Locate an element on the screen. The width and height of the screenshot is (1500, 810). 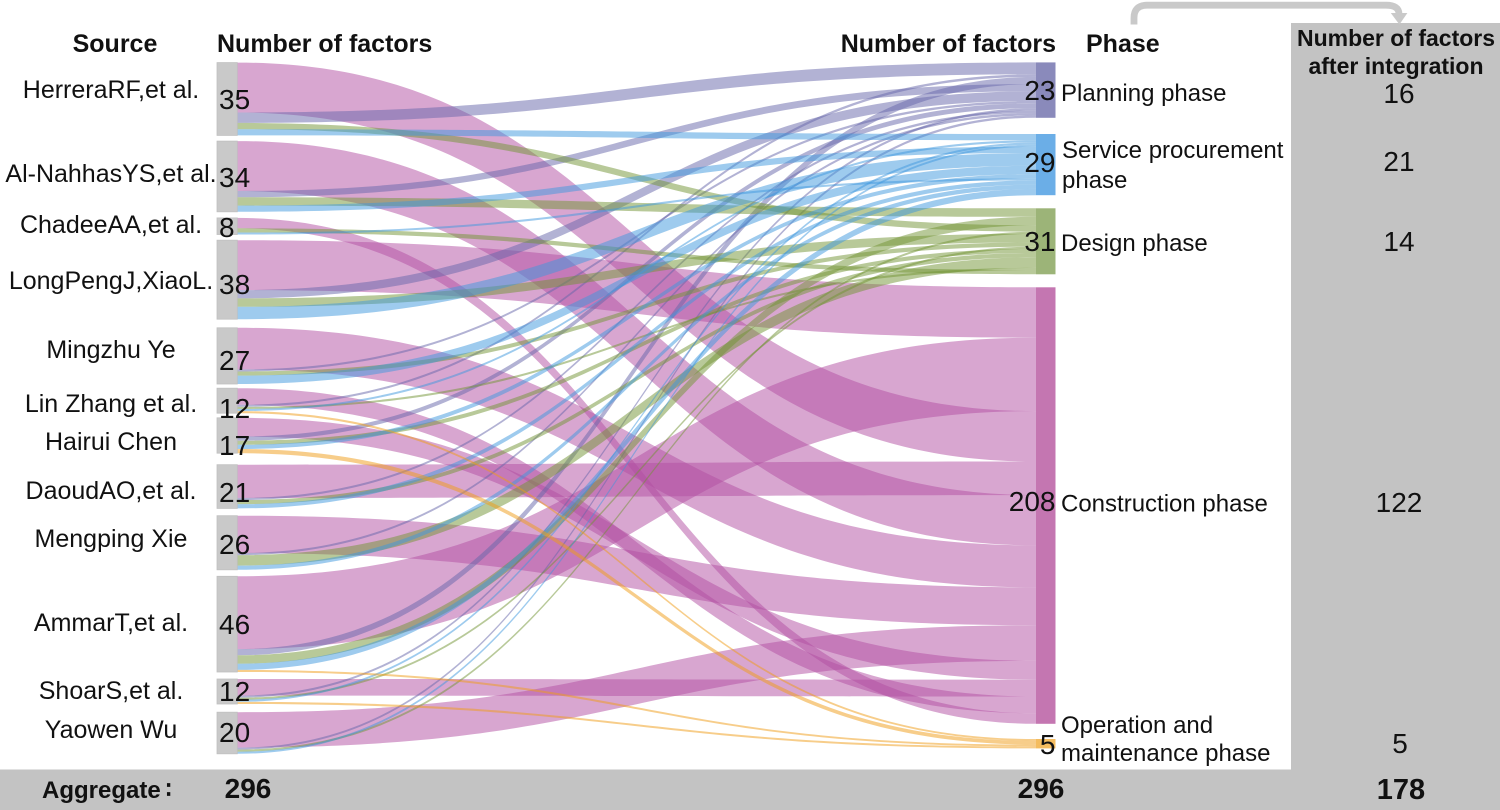
svg-text: maintenance phase is located at coordinates (1165, 753).